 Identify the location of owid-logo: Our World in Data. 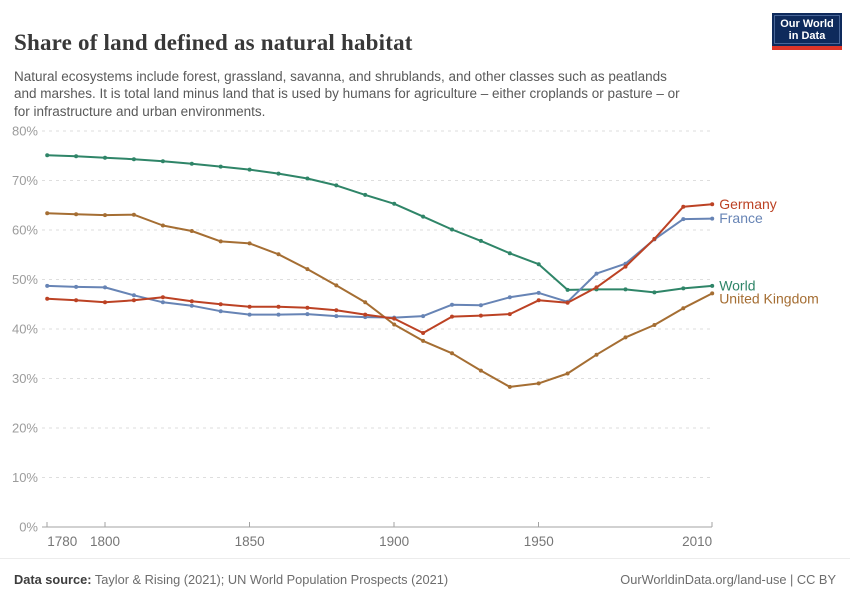
(807, 31).